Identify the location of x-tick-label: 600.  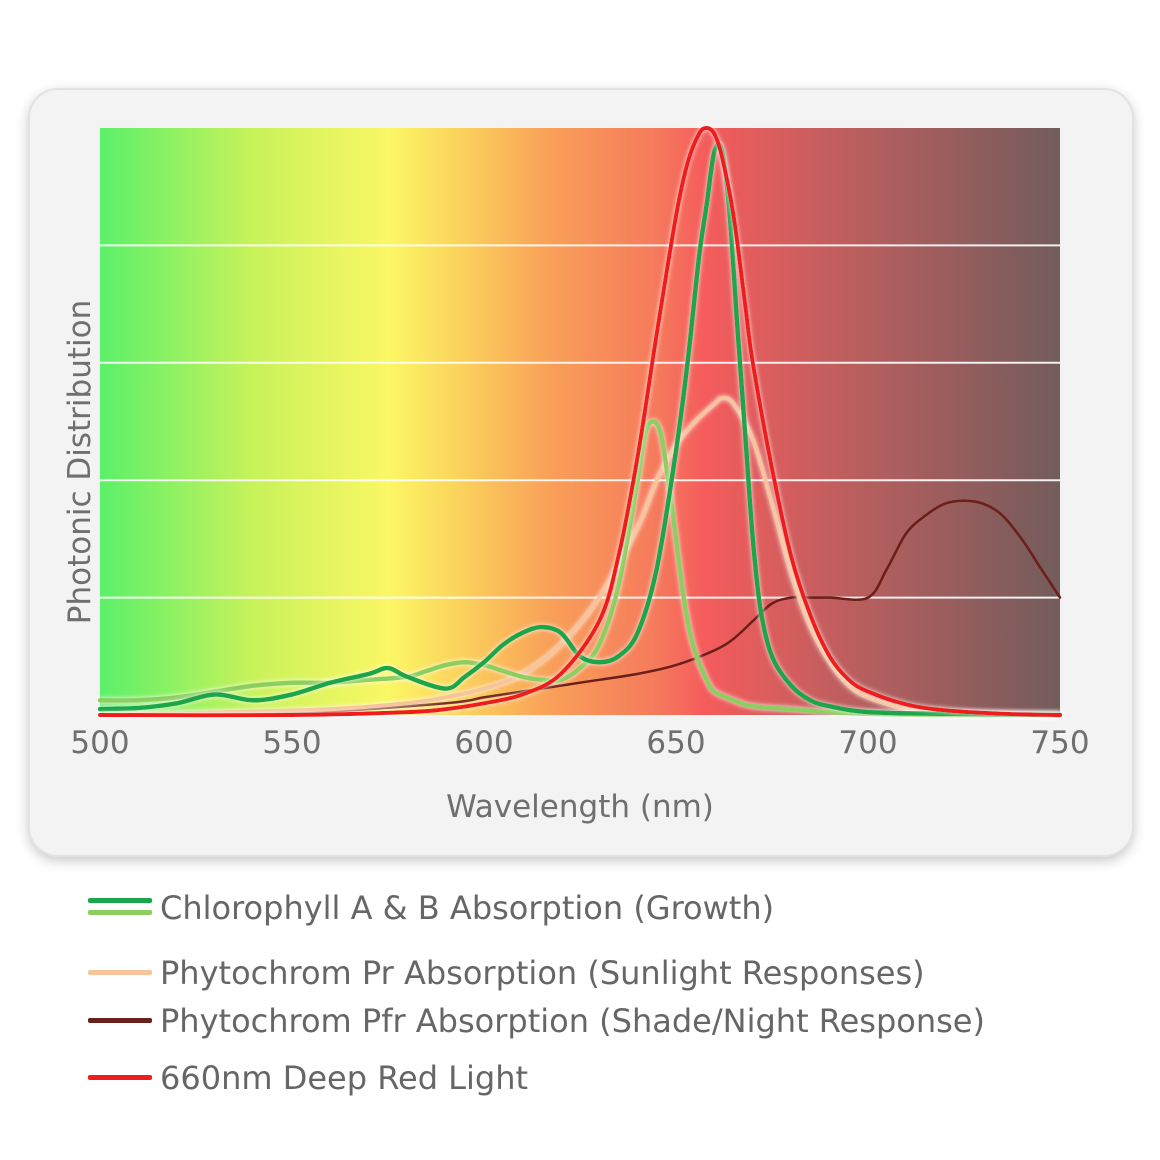
(483, 743).